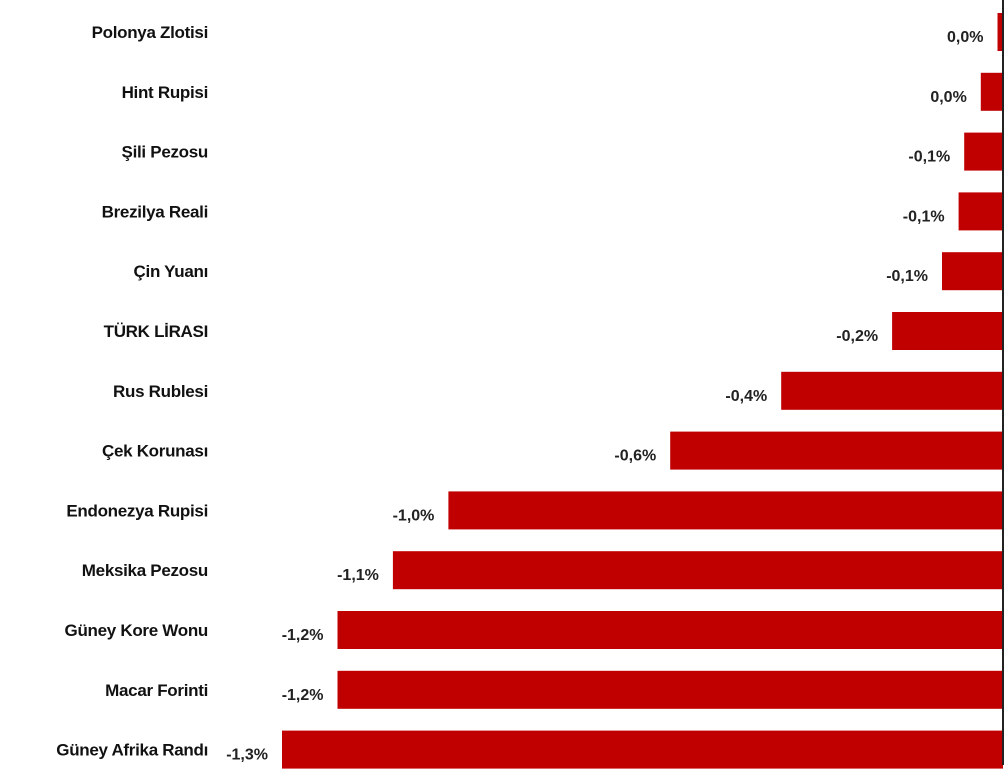 The height and width of the screenshot is (770, 1007). What do you see at coordinates (145, 570) in the screenshot?
I see `category-label: Meksika Pezosu` at bounding box center [145, 570].